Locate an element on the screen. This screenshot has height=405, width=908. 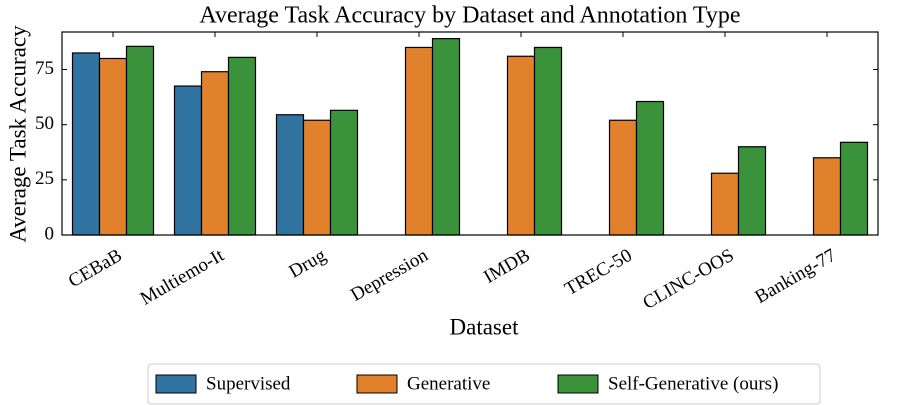
x-tick-label: IMDB is located at coordinates (506, 266).